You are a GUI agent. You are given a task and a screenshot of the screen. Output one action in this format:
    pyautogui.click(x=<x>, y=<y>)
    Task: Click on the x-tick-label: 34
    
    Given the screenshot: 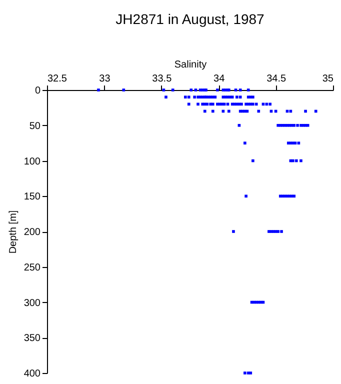 What is the action you would take?
    pyautogui.click(x=220, y=79)
    